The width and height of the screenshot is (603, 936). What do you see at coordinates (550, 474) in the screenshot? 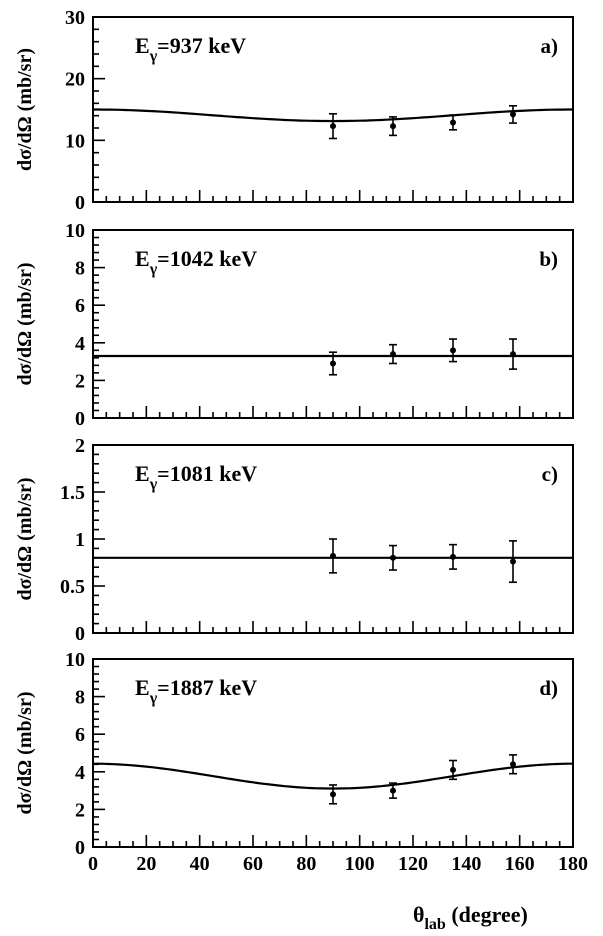
I see `panel-letter: c)` at bounding box center [550, 474].